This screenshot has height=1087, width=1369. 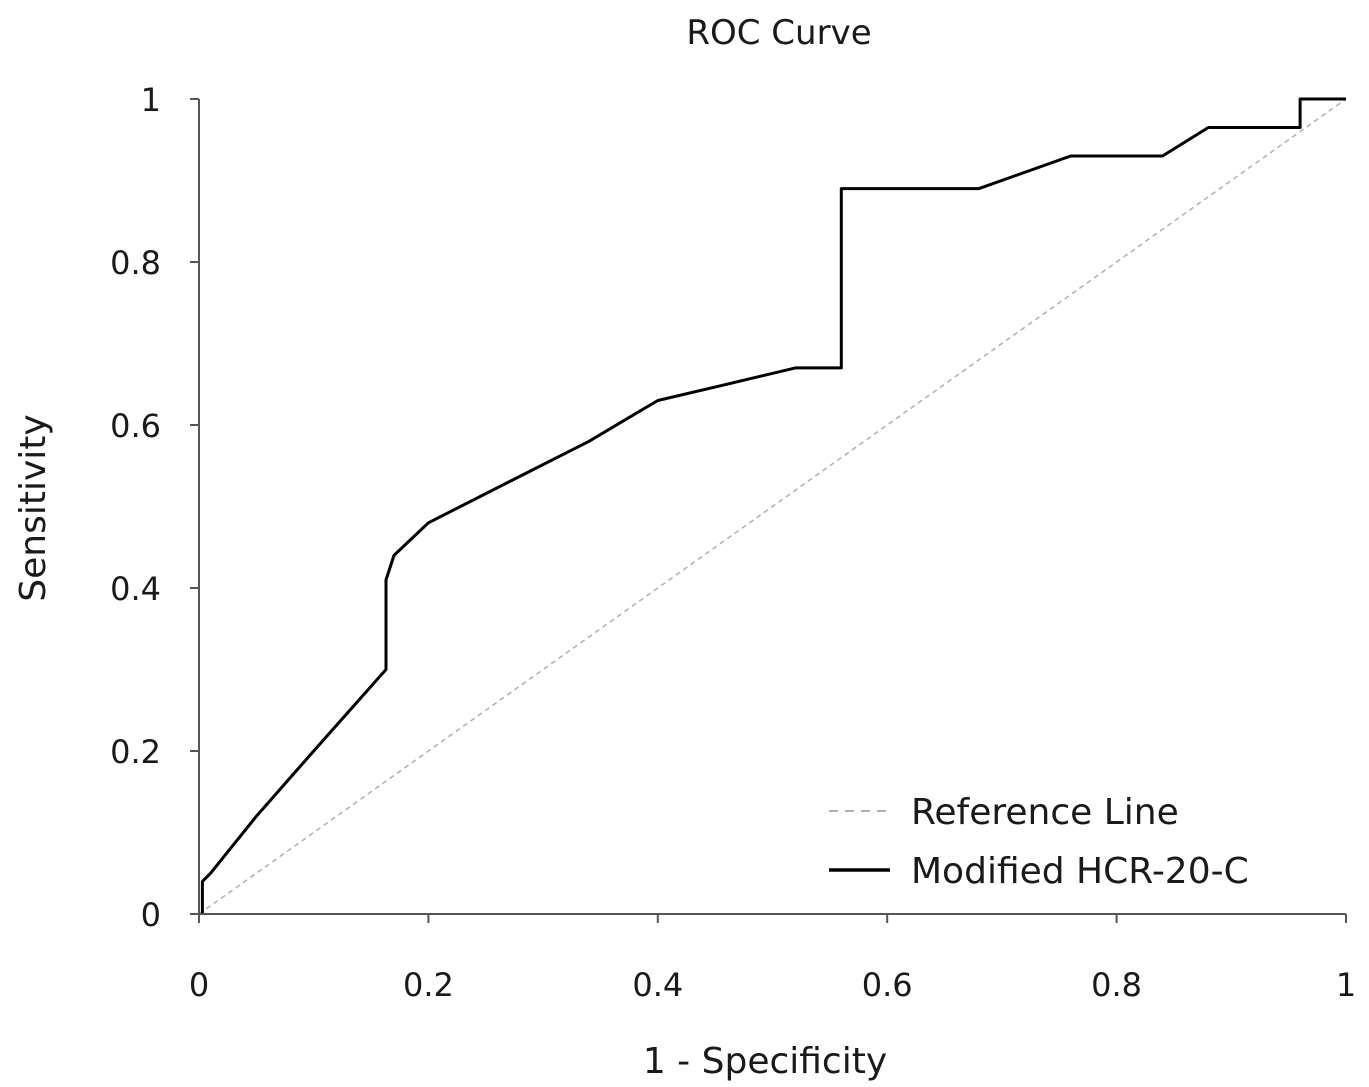 I want to click on x-tick-label: 1, so click(x=1346, y=985).